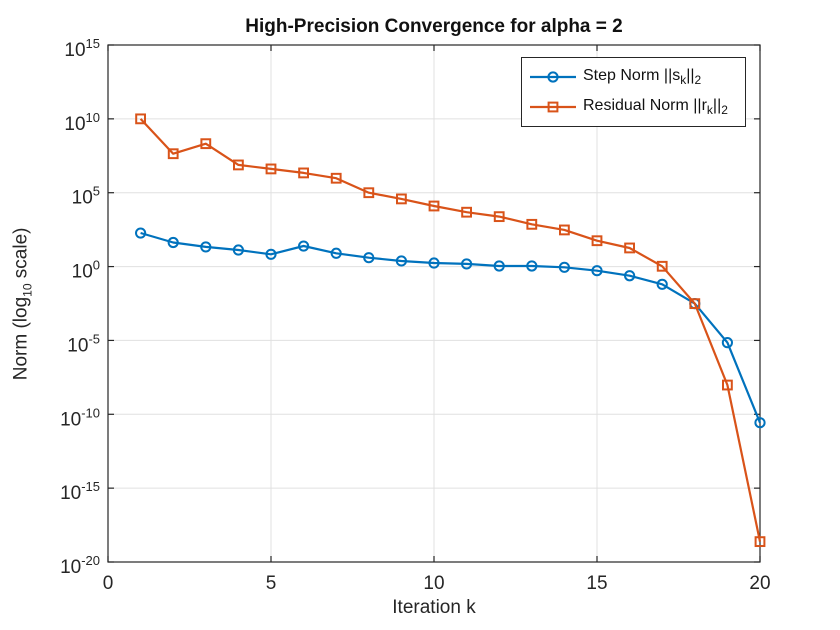 This screenshot has width=840, height=630. I want to click on legend-label-step: Step Norm ||sk||2, so click(642, 77).